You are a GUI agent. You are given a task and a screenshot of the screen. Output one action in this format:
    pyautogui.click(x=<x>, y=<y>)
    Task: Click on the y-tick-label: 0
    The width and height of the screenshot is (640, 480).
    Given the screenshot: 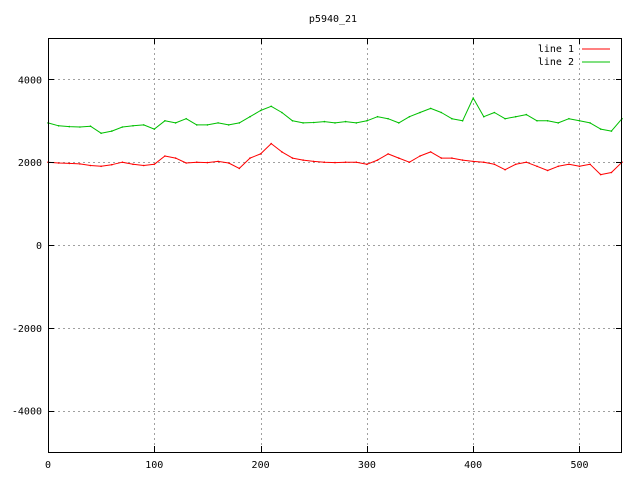 What is the action you would take?
    pyautogui.click(x=39, y=246)
    